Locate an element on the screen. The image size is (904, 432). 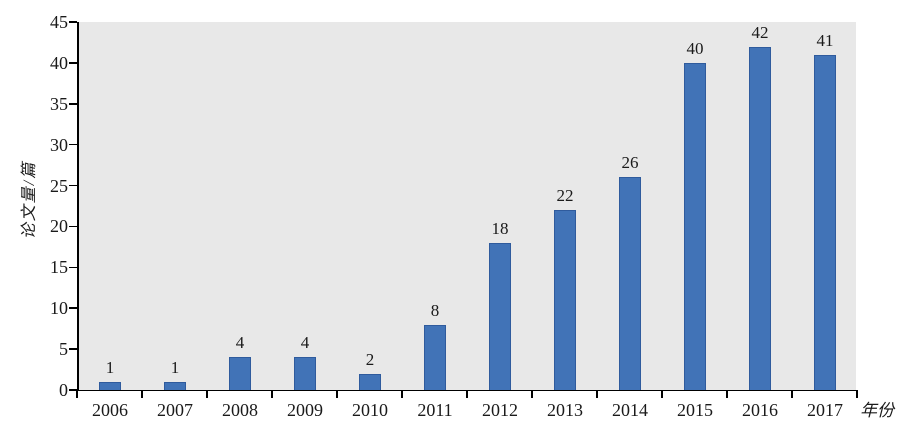
x-tick-label: 2017 is located at coordinates (825, 410).